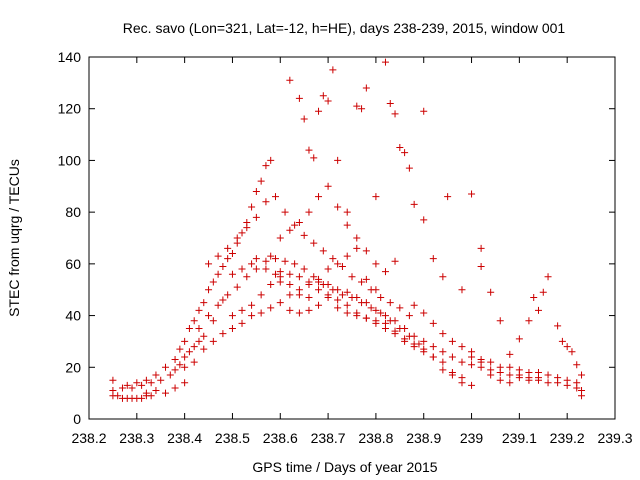 This screenshot has height=480, width=640. I want to click on y-tick-label: 60, so click(73, 264).